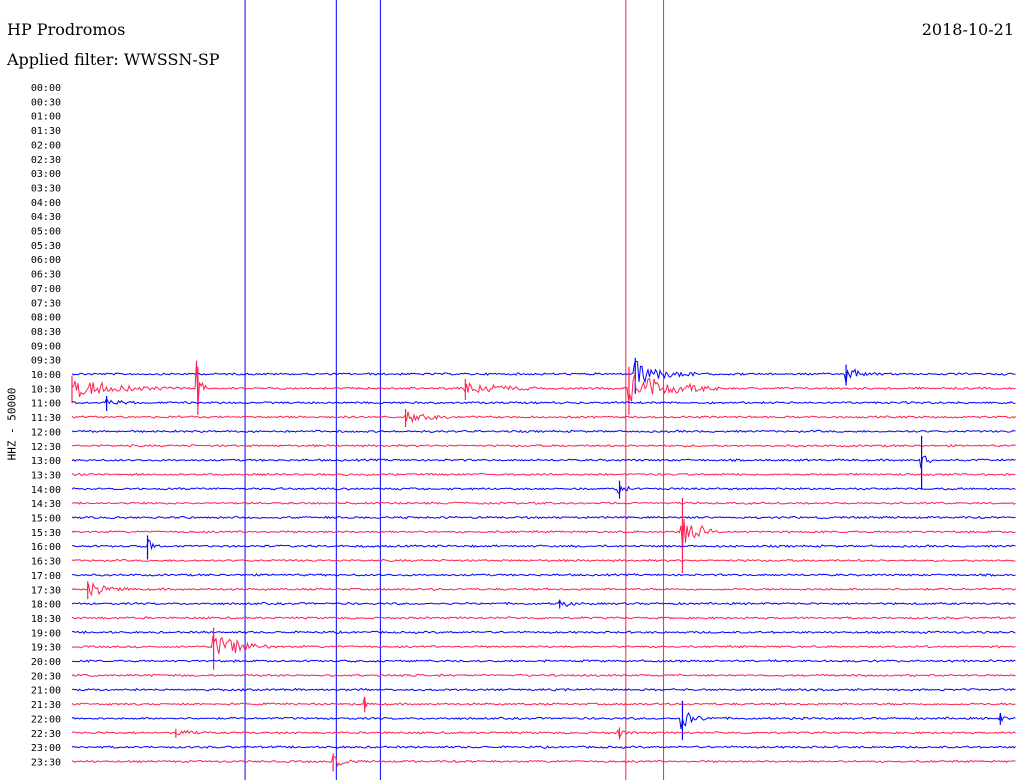  What do you see at coordinates (967, 29) in the screenshot?
I see `date-label: 2018-10-21` at bounding box center [967, 29].